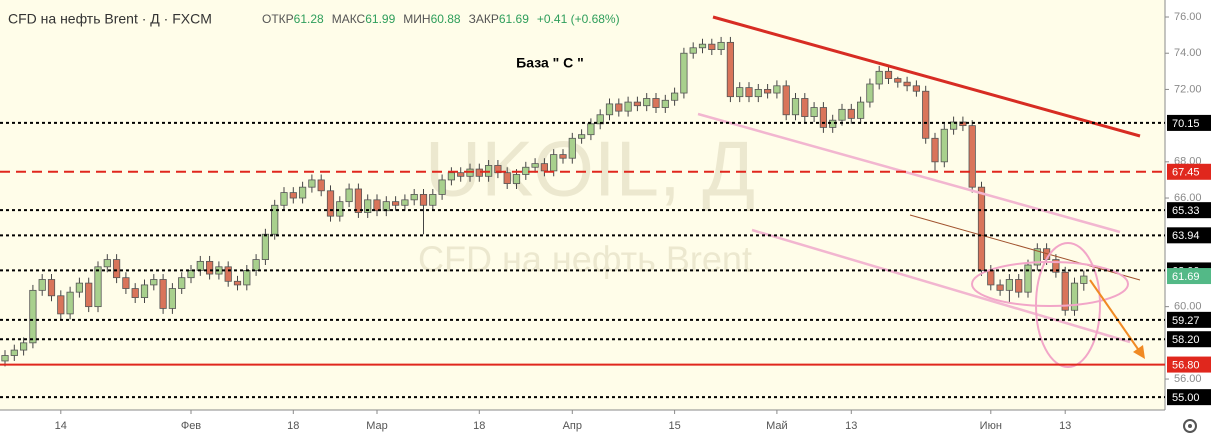  What do you see at coordinates (1186, 124) in the screenshot?
I see `level-label: 70.15` at bounding box center [1186, 124].